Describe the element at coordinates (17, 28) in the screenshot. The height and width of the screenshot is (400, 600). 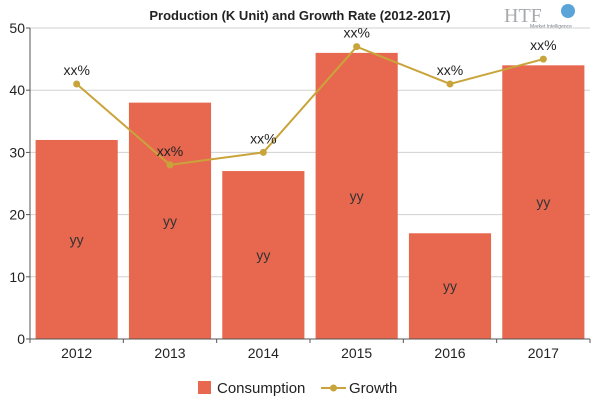
I see `y-tick-label-50: 50` at that location.